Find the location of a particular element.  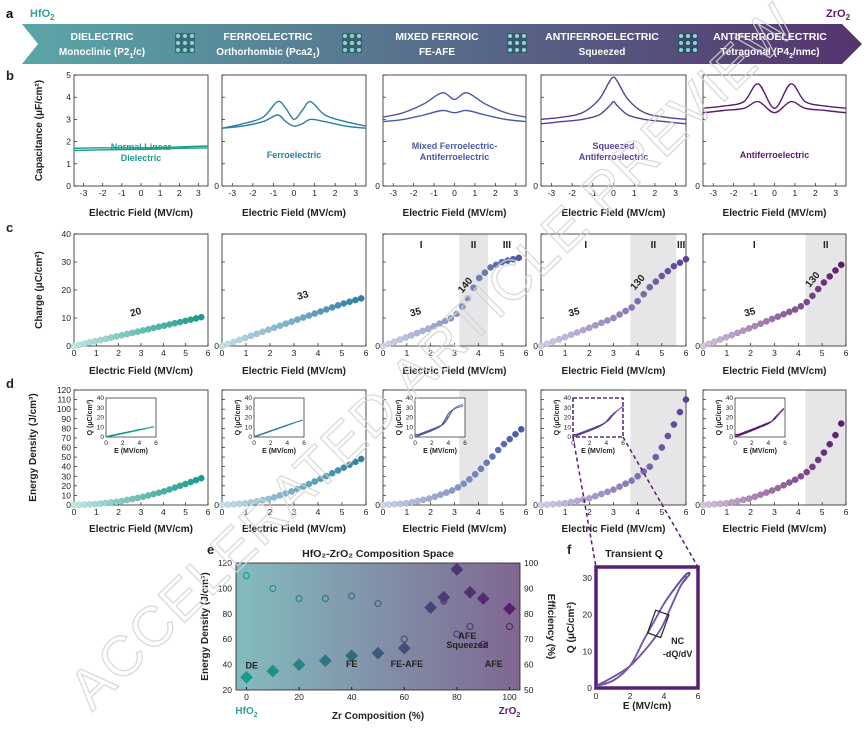

inset-frame is located at coordinates (279, 417).